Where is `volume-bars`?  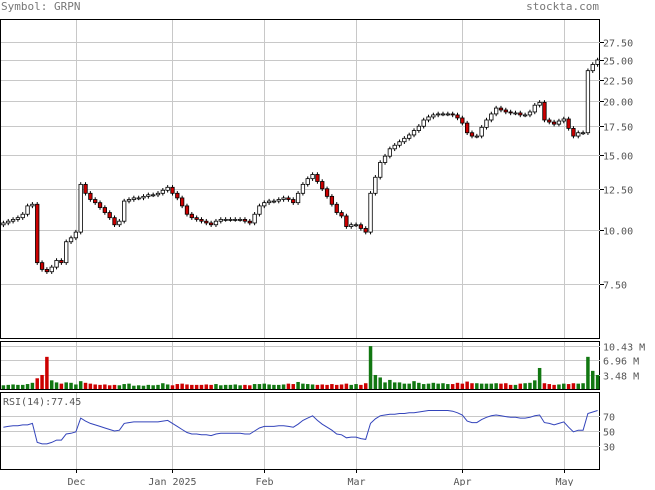 volume-bars is located at coordinates (300, 367).